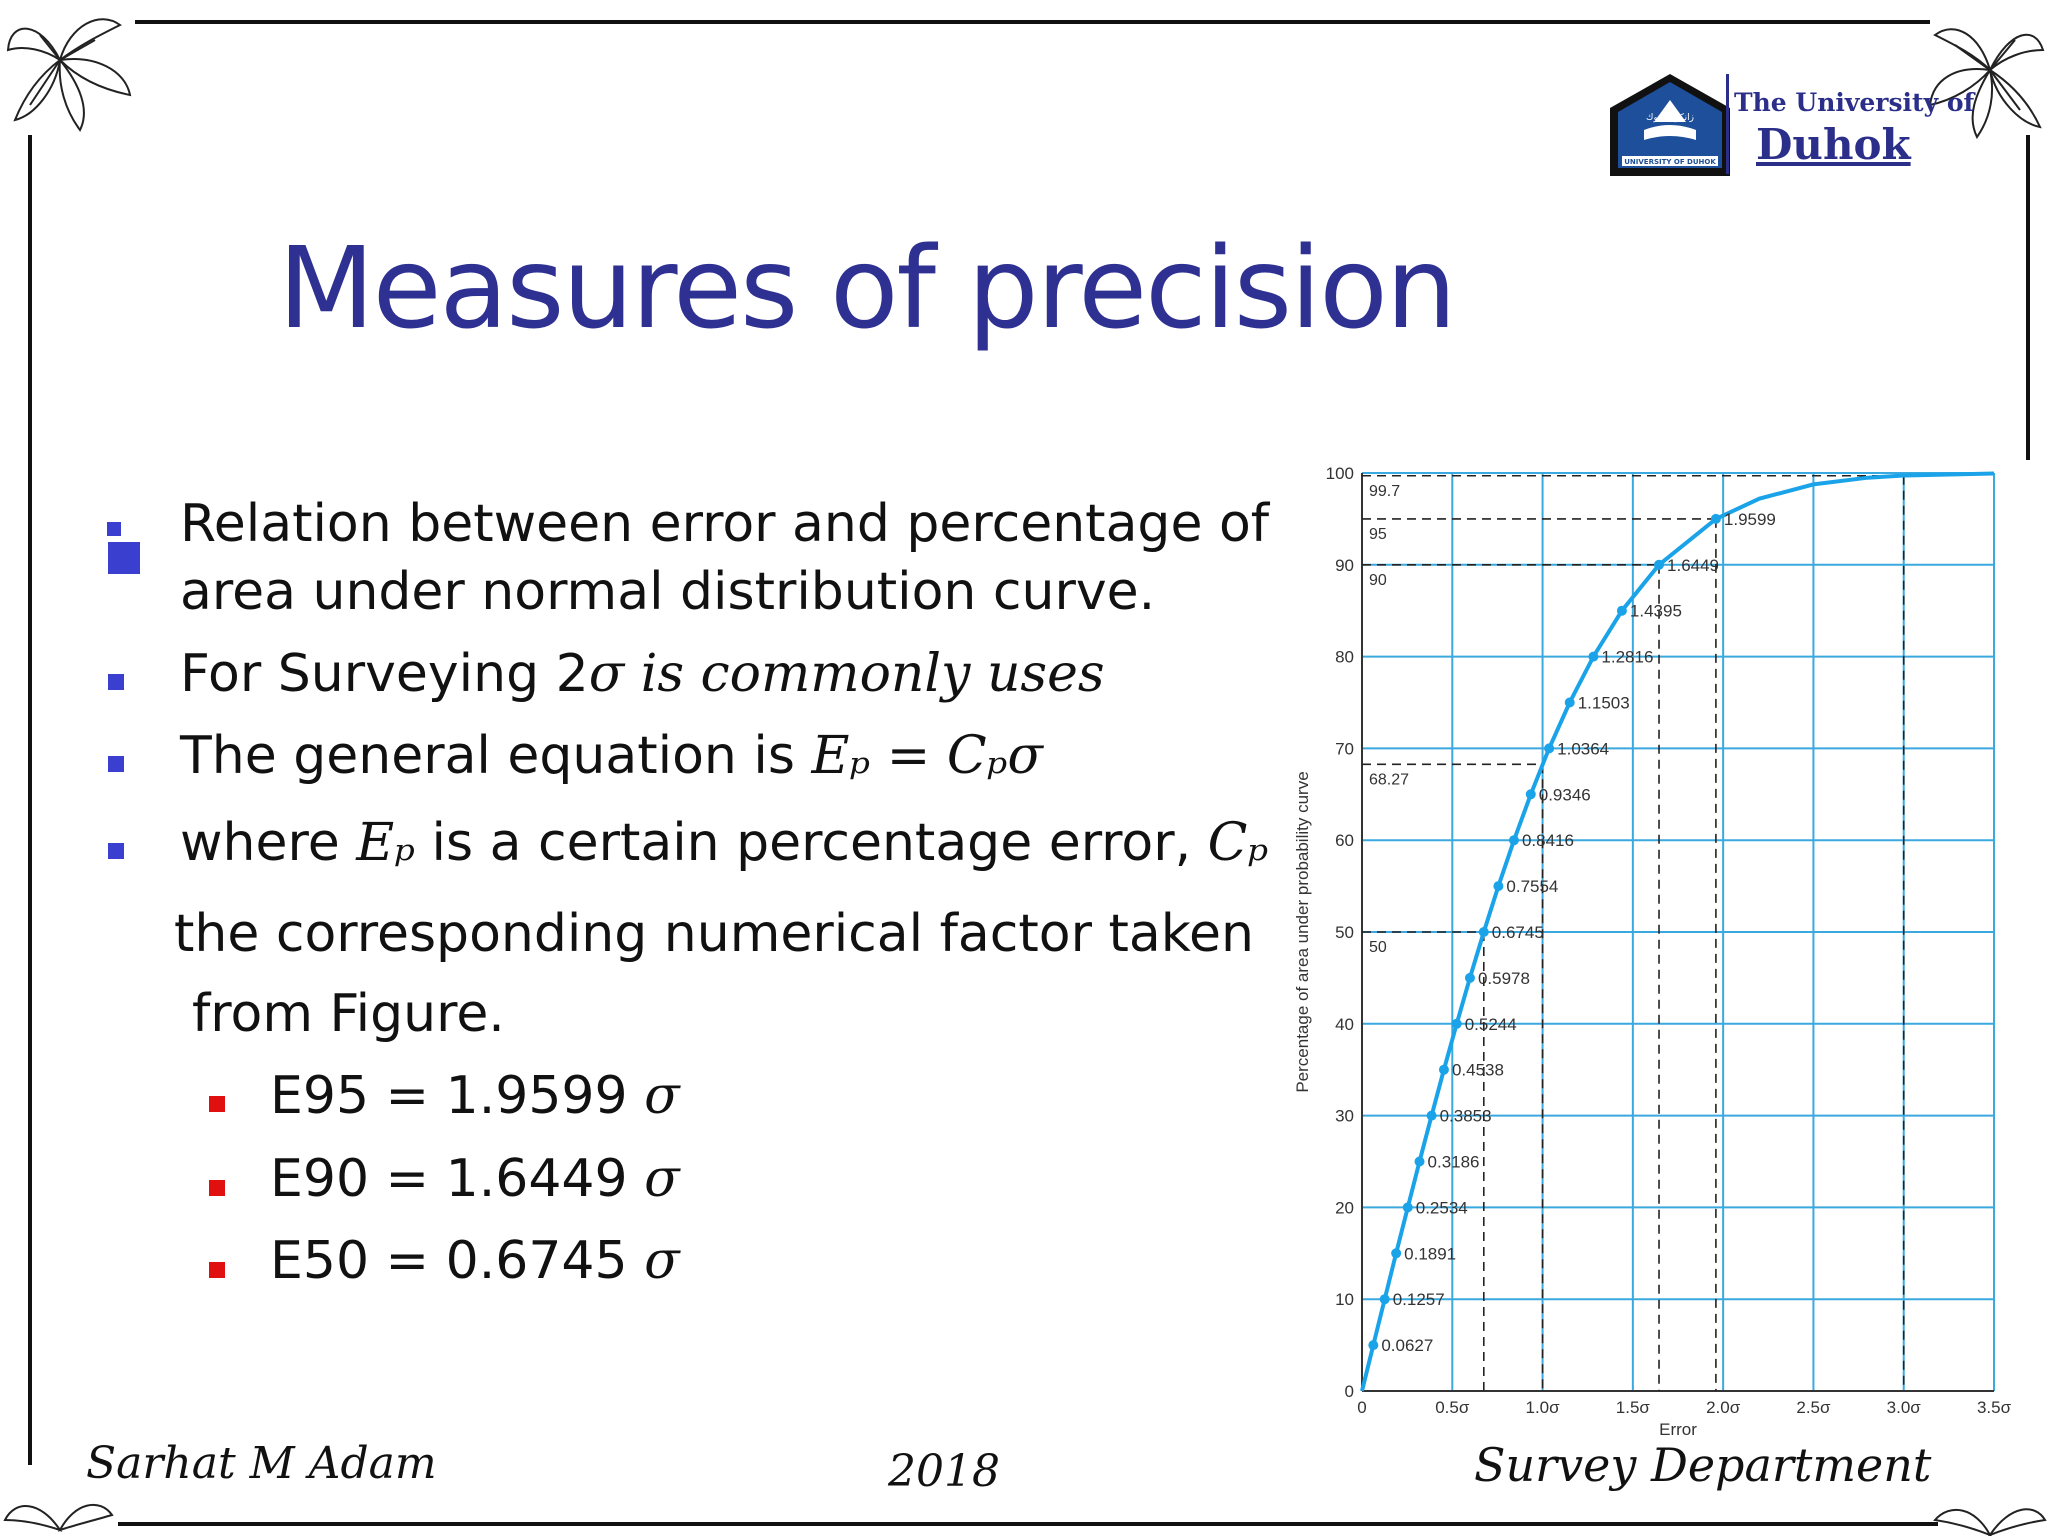 The image size is (2048, 1536). I want to click on bullet-text-plain: For Surveying 2, so click(384, 674).